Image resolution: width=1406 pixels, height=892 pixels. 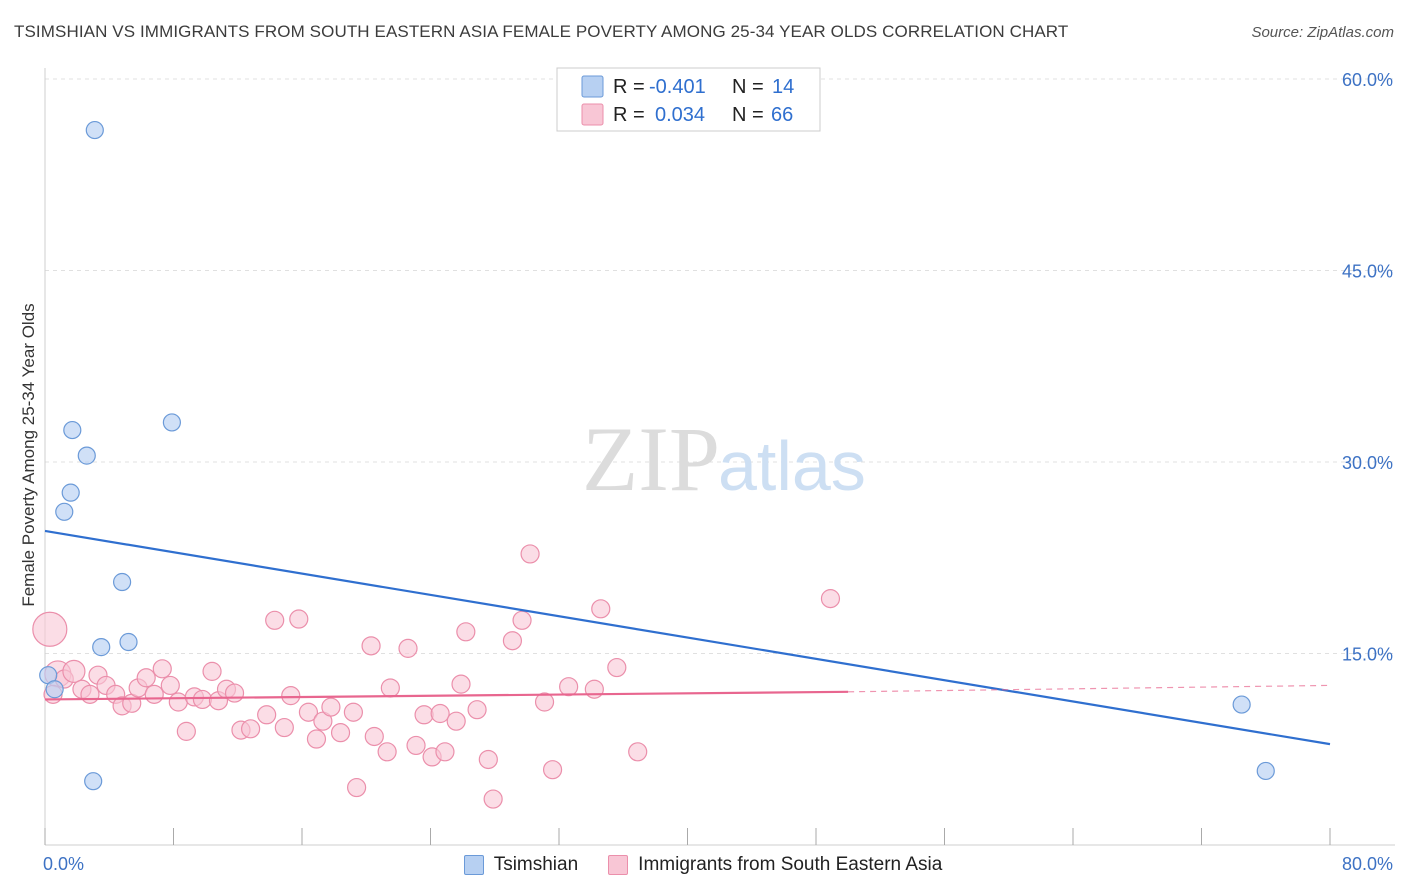 I want to click on legend-box: R = -0.401 N = 14 R = 0.034 N = 66, so click(x=688, y=99).